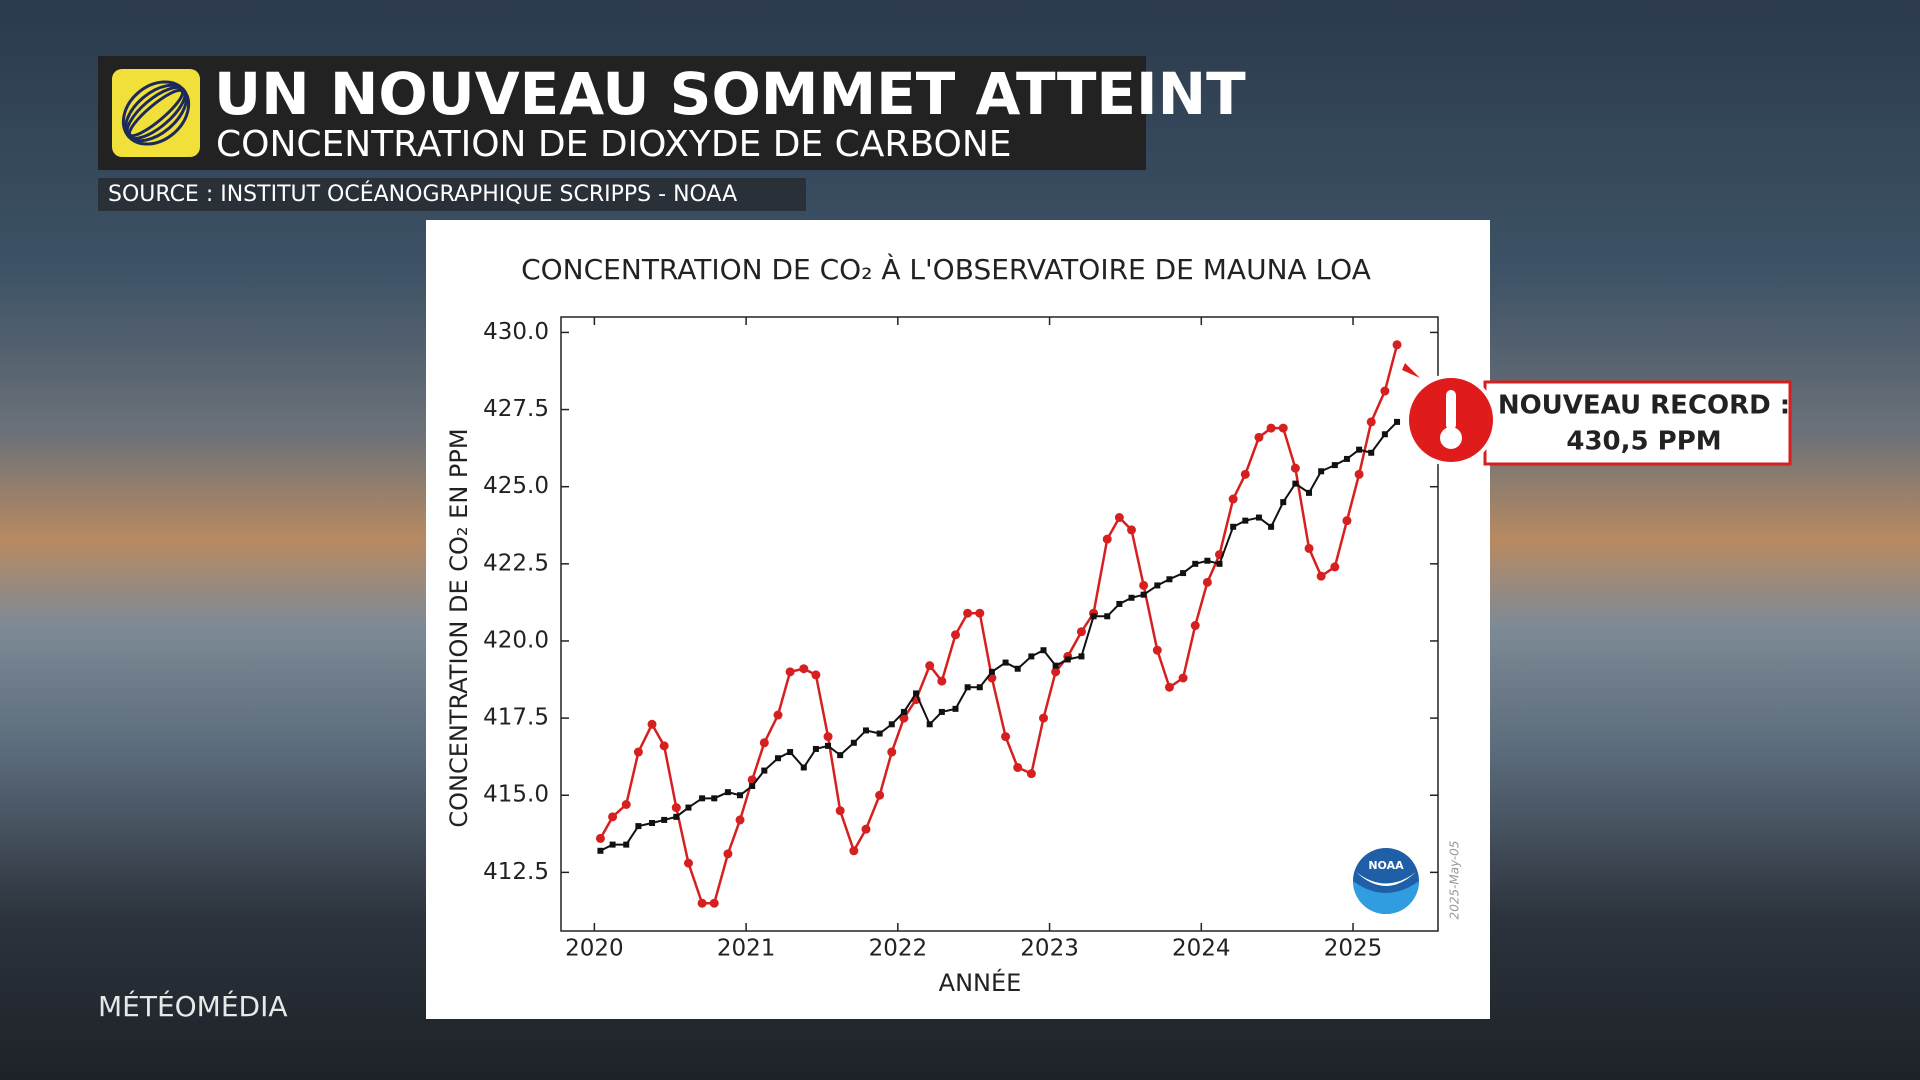 Image resolution: width=1920 pixels, height=1080 pixels. Describe the element at coordinates (1451, 438) in the screenshot. I see `thermometer-bulb` at that location.